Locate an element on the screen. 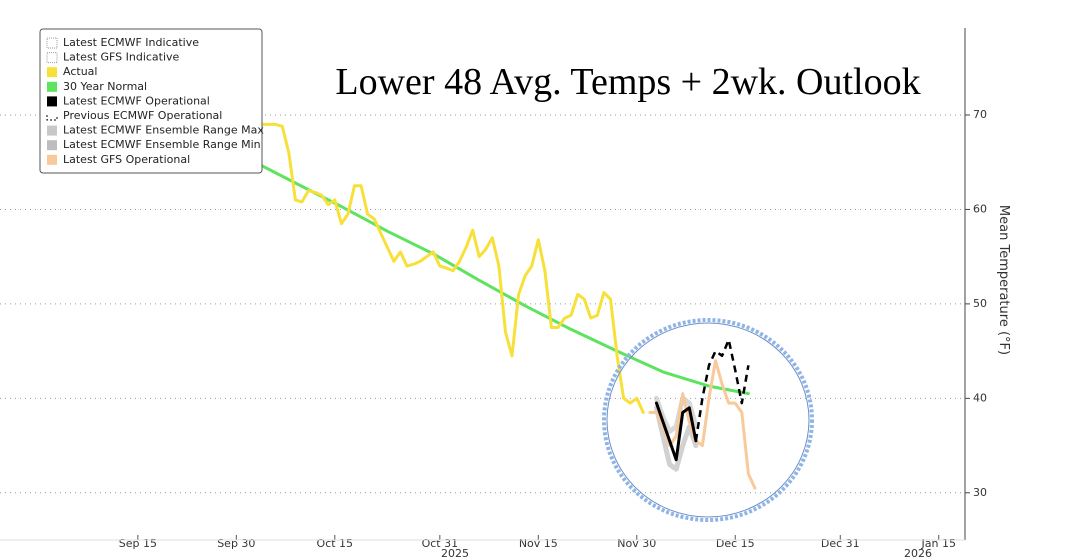 This screenshot has height=560, width=1065. y-tick-label: 60 is located at coordinates (980, 208).